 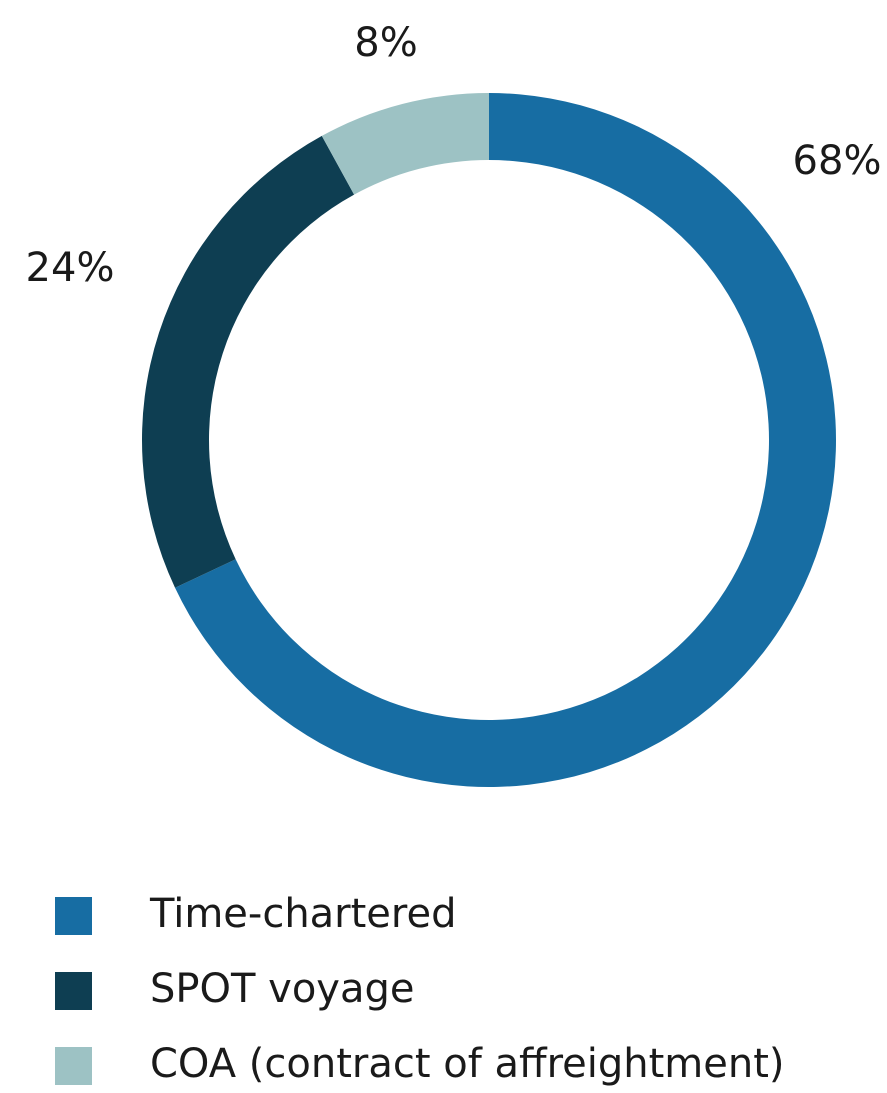 I want to click on data-label: 68%, so click(x=837, y=161).